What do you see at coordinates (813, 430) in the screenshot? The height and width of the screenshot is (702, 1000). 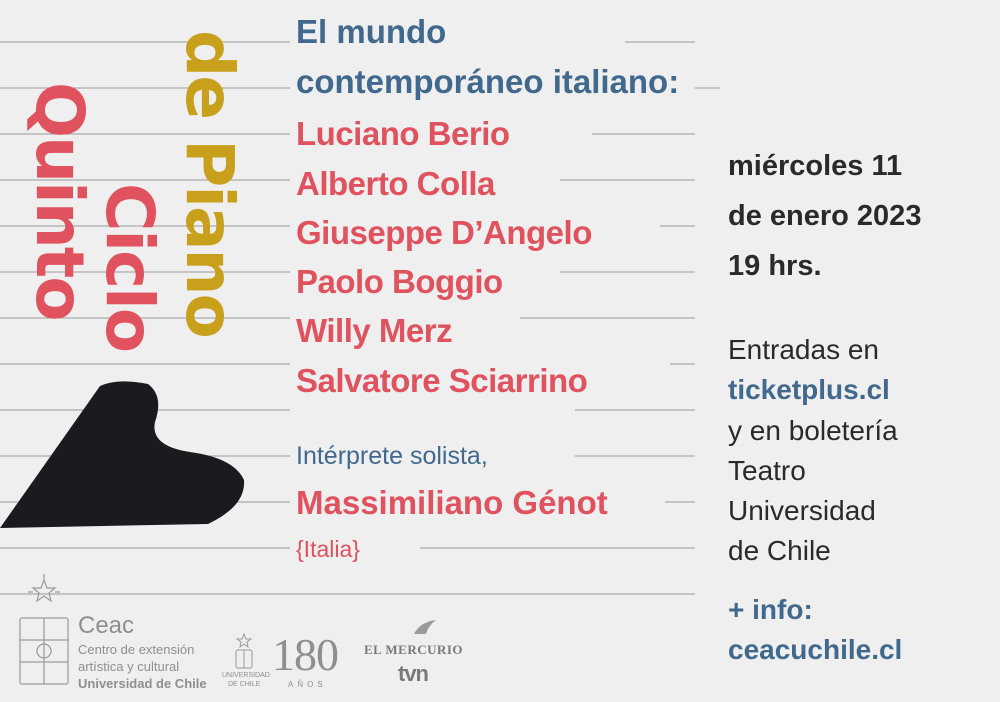 I see `tickets-line3: y en boletería` at bounding box center [813, 430].